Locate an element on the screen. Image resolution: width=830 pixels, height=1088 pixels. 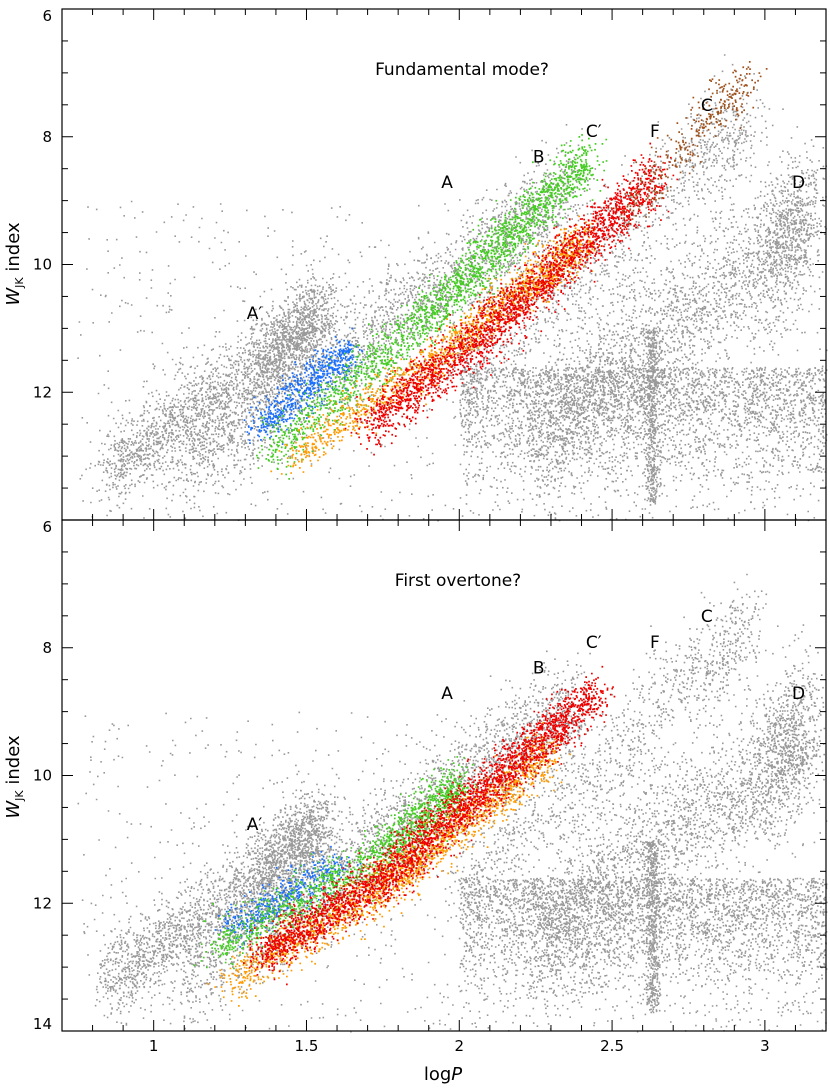
x-tick-label: 2.5 is located at coordinates (612, 1046).